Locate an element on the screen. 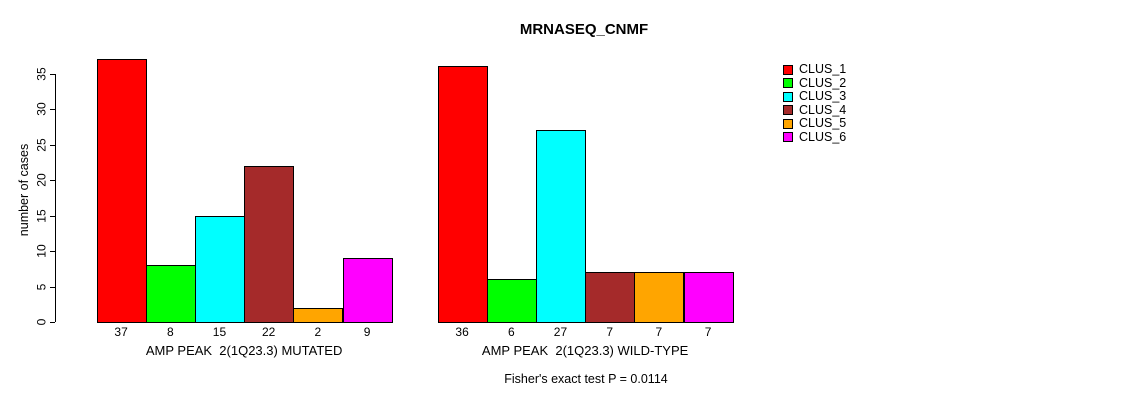 Image resolution: width=1140 pixels, height=400 pixels. bar-value-label: 36 is located at coordinates (462, 332).